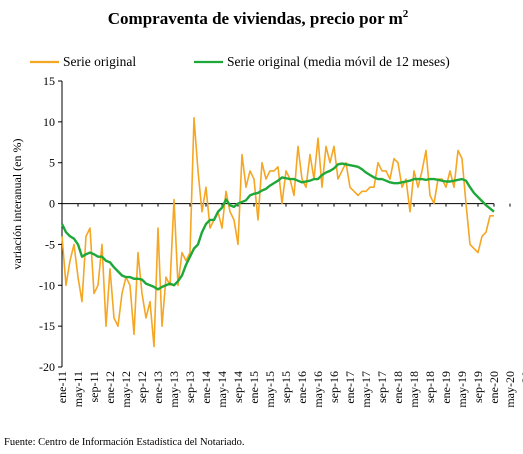 This screenshot has width=523, height=454. I want to click on chart-title: Compraventa de viviendas, precio por m2, so click(258, 18).